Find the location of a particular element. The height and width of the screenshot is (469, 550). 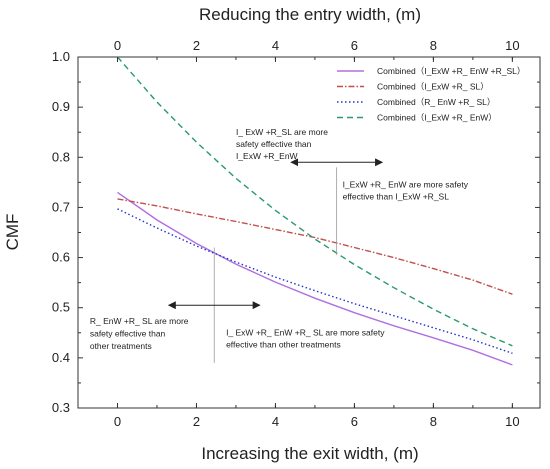

annotation-line: I_ExW +R_ EnW are more safety is located at coordinates (406, 184).